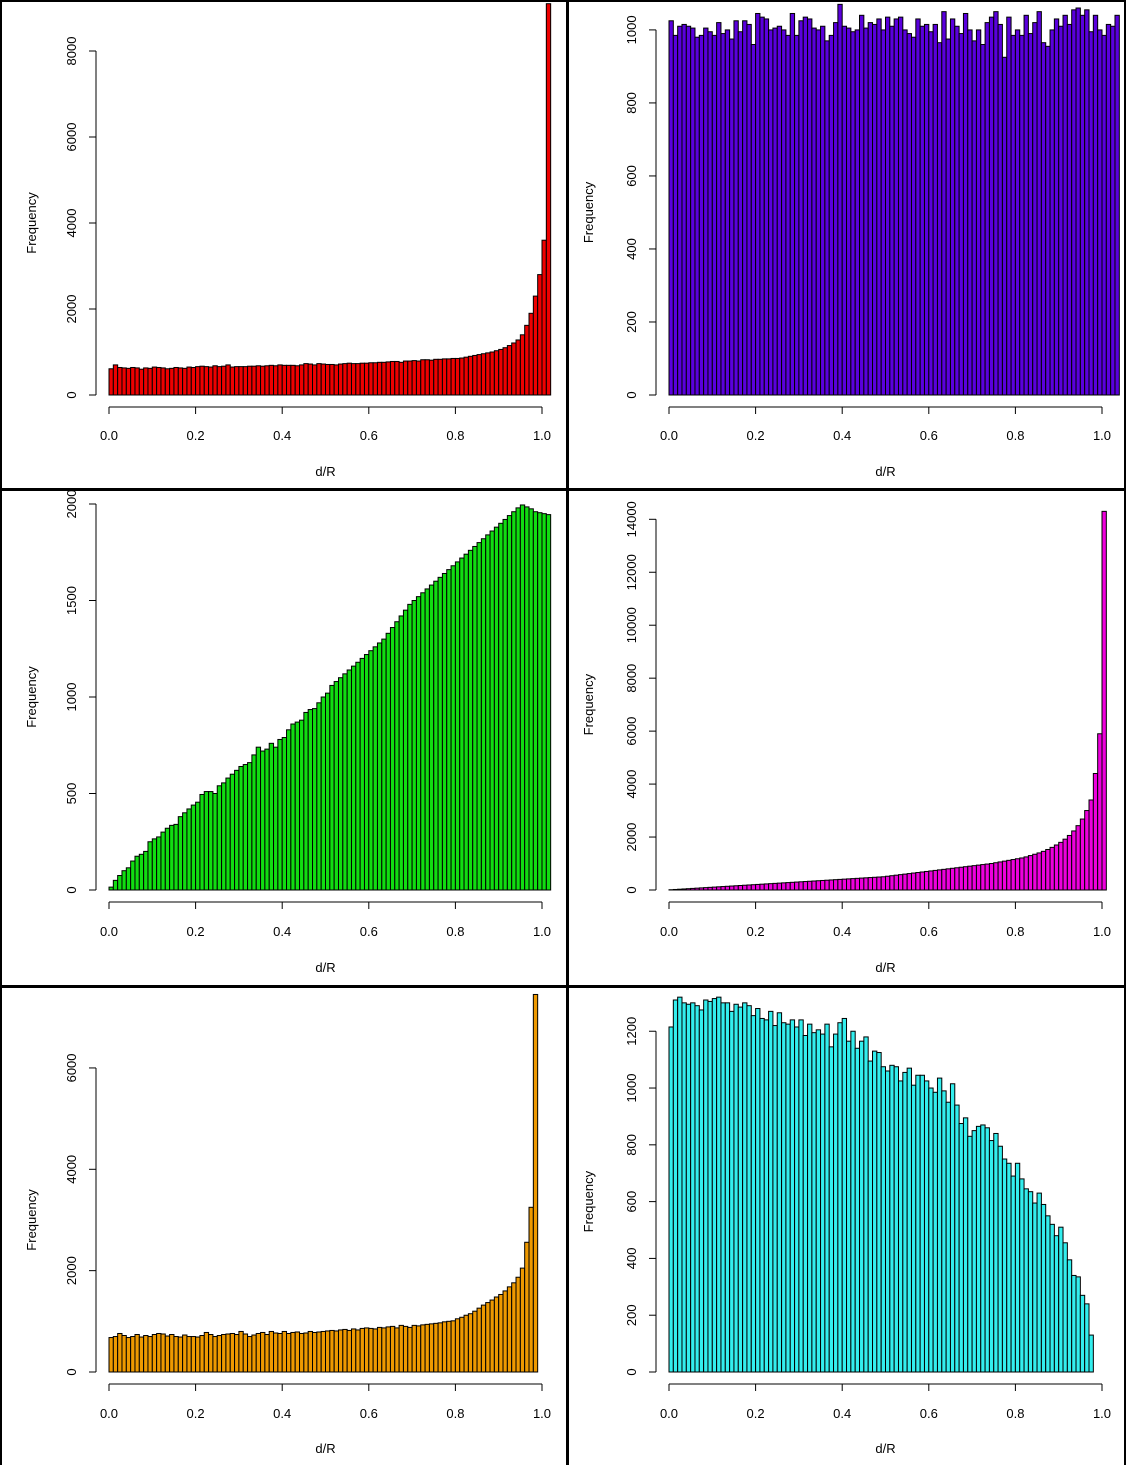  What do you see at coordinates (71, 394) in the screenshot?
I see `y-tick-label: 0` at bounding box center [71, 394].